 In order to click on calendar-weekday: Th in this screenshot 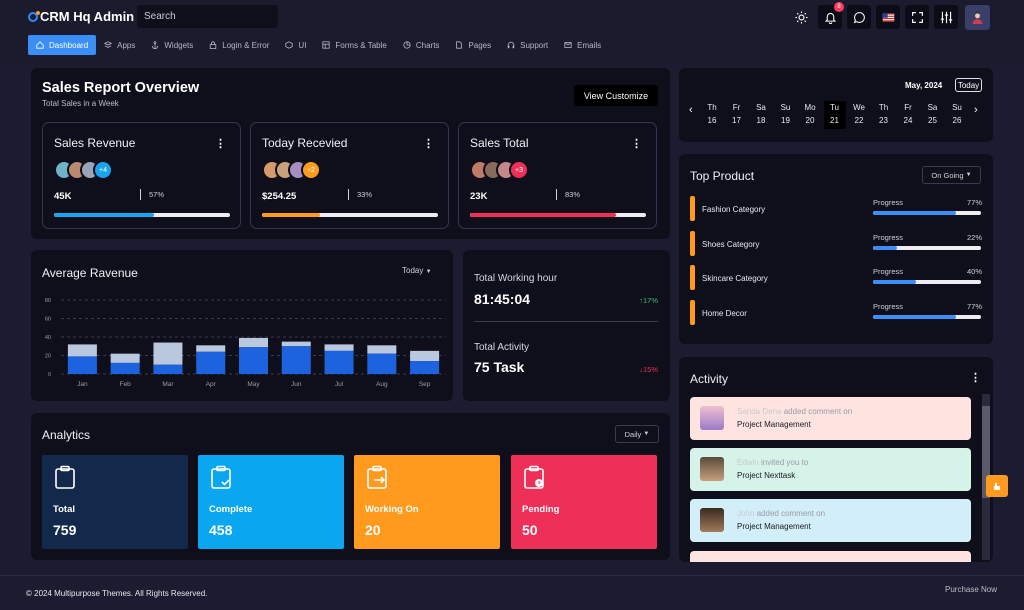, I will do `click(712, 107)`.